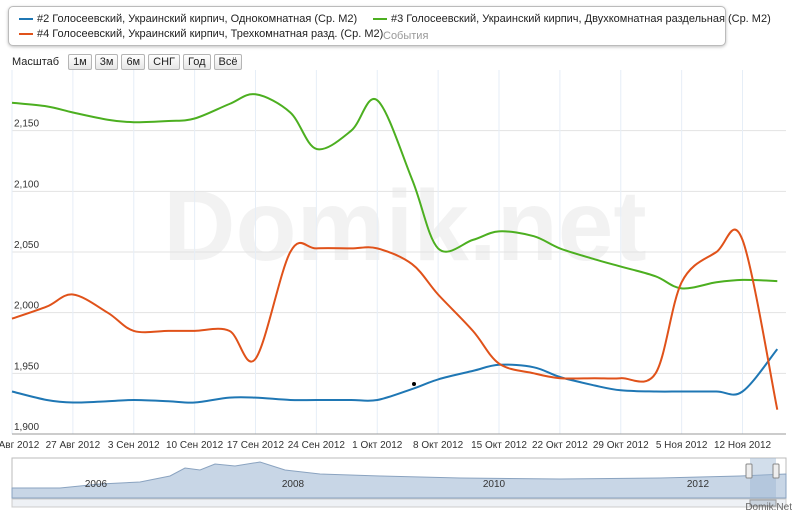  Describe the element at coordinates (763, 478) in the screenshot. I see `navigator-selection` at that location.